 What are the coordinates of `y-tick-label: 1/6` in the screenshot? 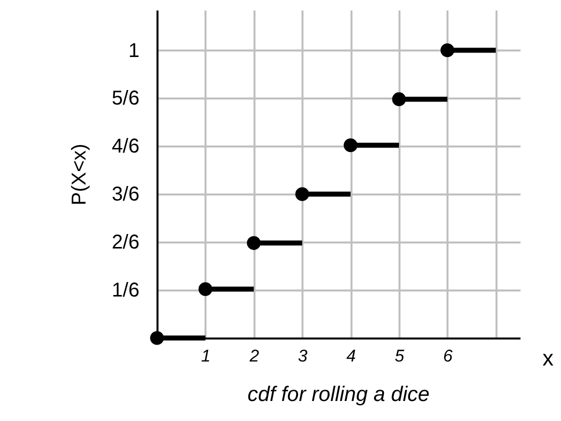 It's located at (126, 291).